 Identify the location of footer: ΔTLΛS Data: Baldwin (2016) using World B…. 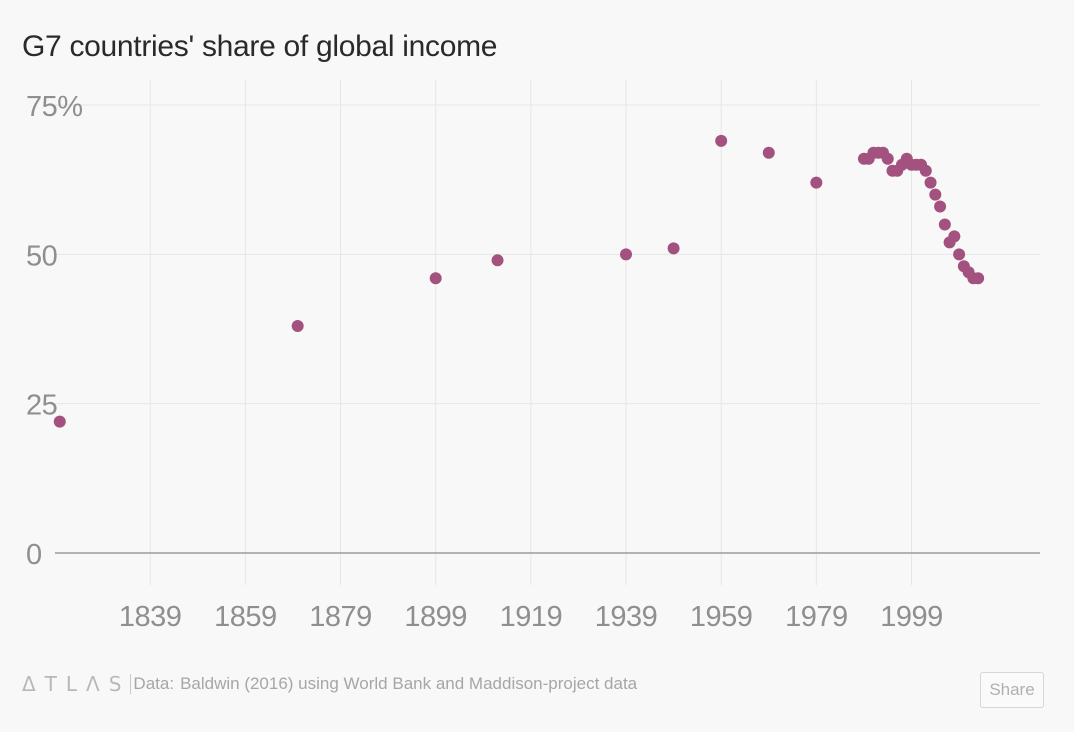
(329, 684).